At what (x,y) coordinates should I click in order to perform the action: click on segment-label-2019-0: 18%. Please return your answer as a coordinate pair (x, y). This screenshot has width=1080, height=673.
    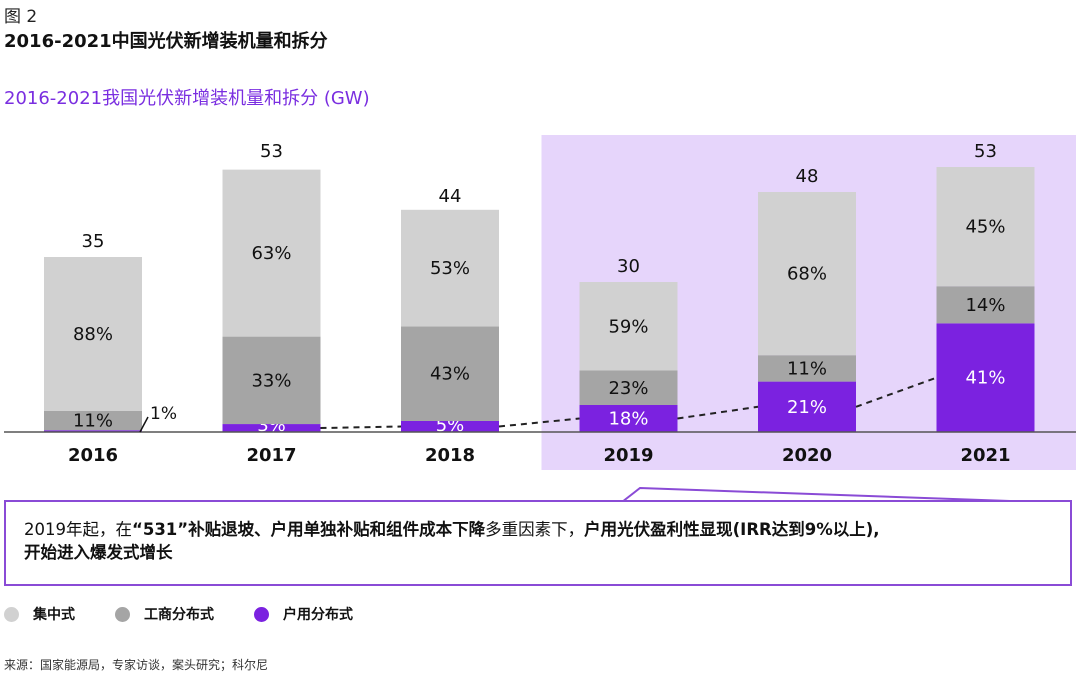
    Looking at the image, I should click on (628, 419).